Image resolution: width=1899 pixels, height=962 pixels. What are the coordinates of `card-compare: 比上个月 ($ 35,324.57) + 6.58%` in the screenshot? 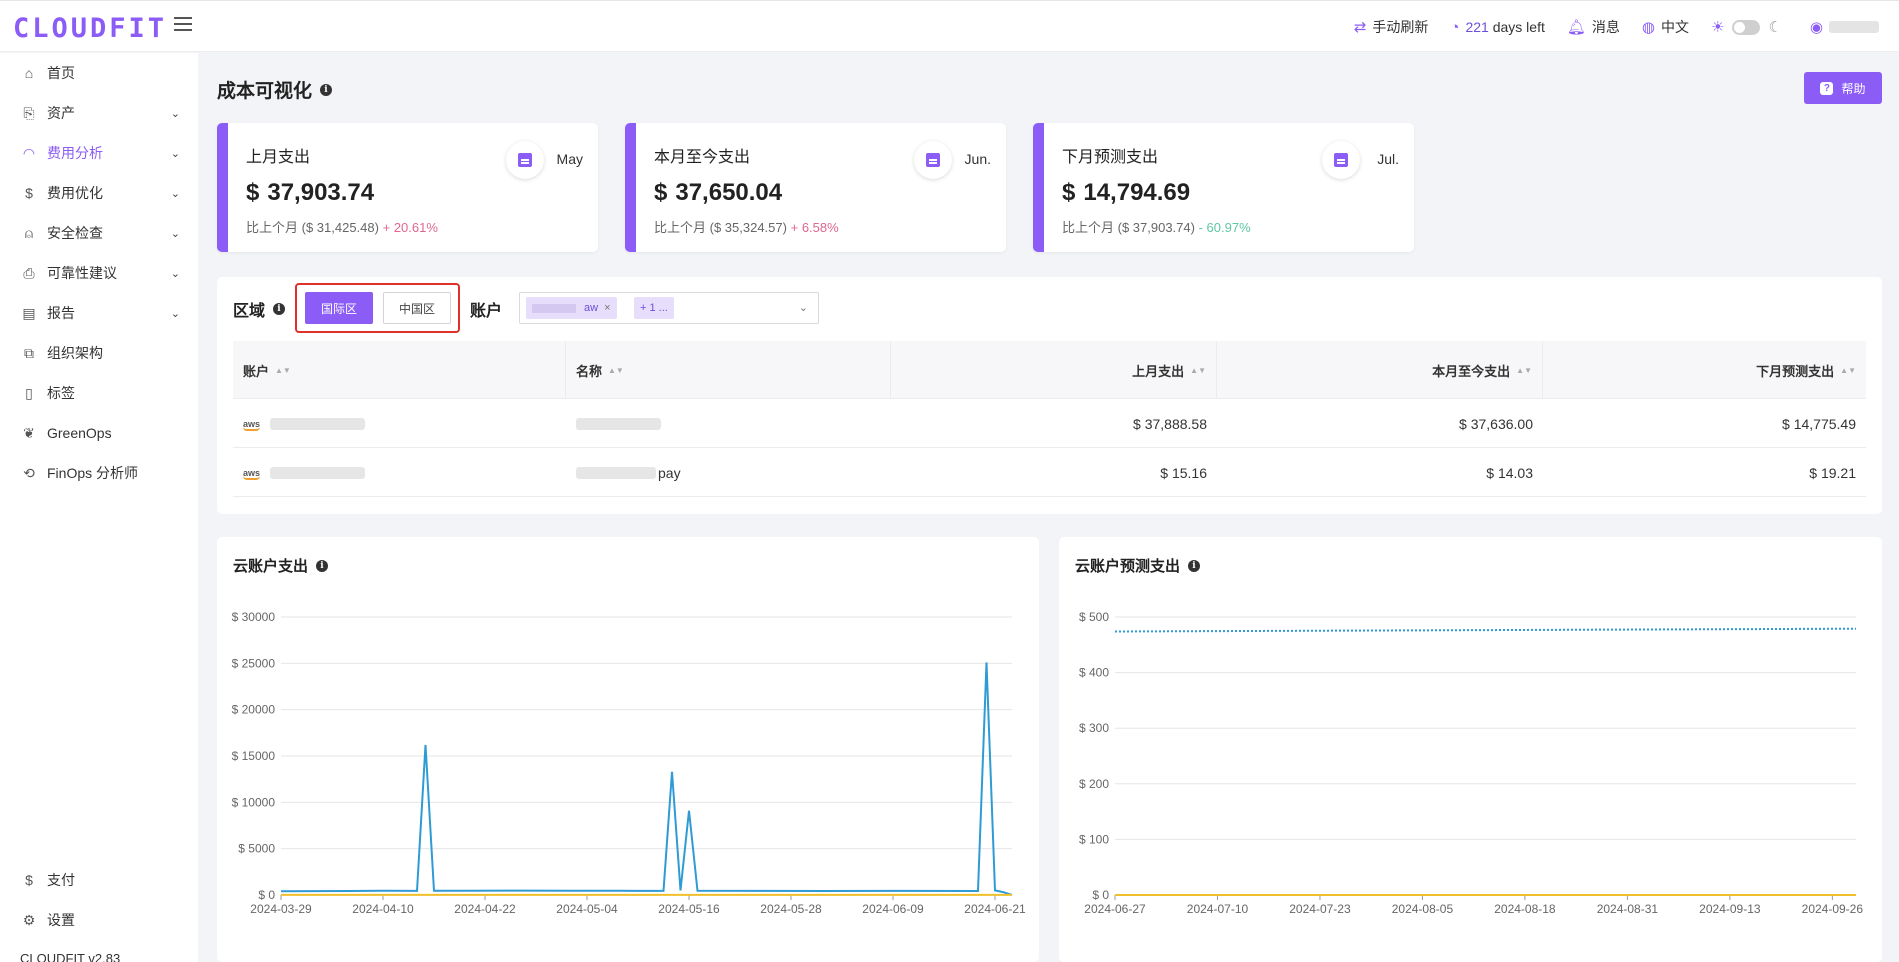 It's located at (746, 226).